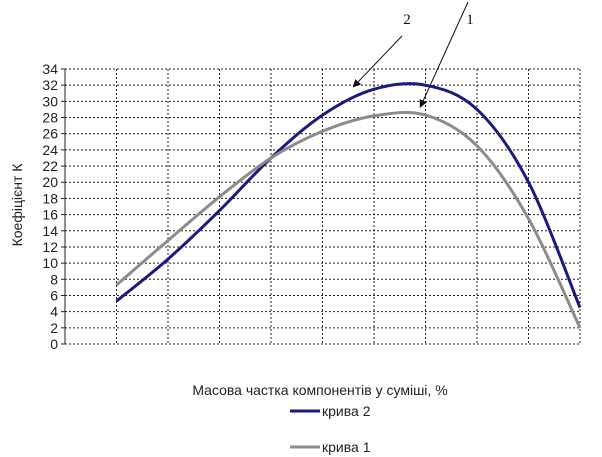  What do you see at coordinates (50, 166) in the screenshot?
I see `y-tick-label-22: 22` at bounding box center [50, 166].